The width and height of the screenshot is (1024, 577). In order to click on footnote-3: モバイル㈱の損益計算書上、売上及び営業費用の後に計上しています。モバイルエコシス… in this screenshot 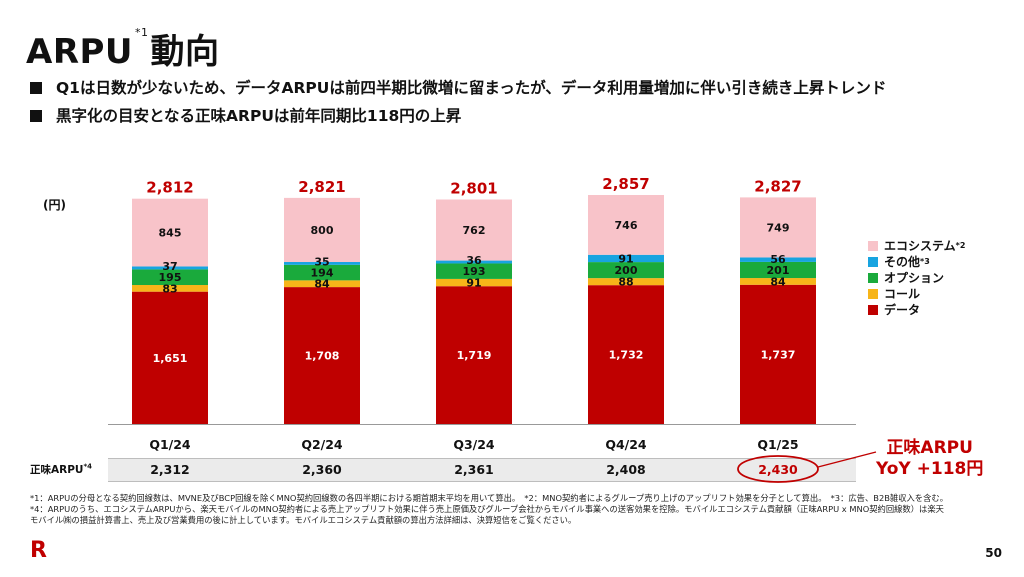, I will do `click(303, 520)`.